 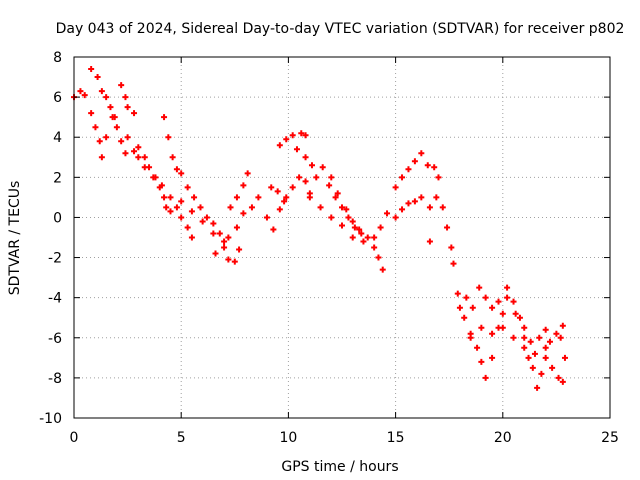 What do you see at coordinates (74, 438) in the screenshot?
I see `x-tick-label: 0` at bounding box center [74, 438].